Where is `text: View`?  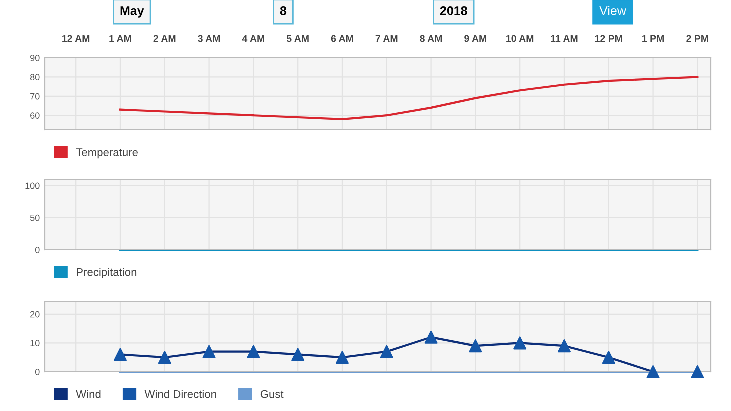
text: View is located at coordinates (613, 11).